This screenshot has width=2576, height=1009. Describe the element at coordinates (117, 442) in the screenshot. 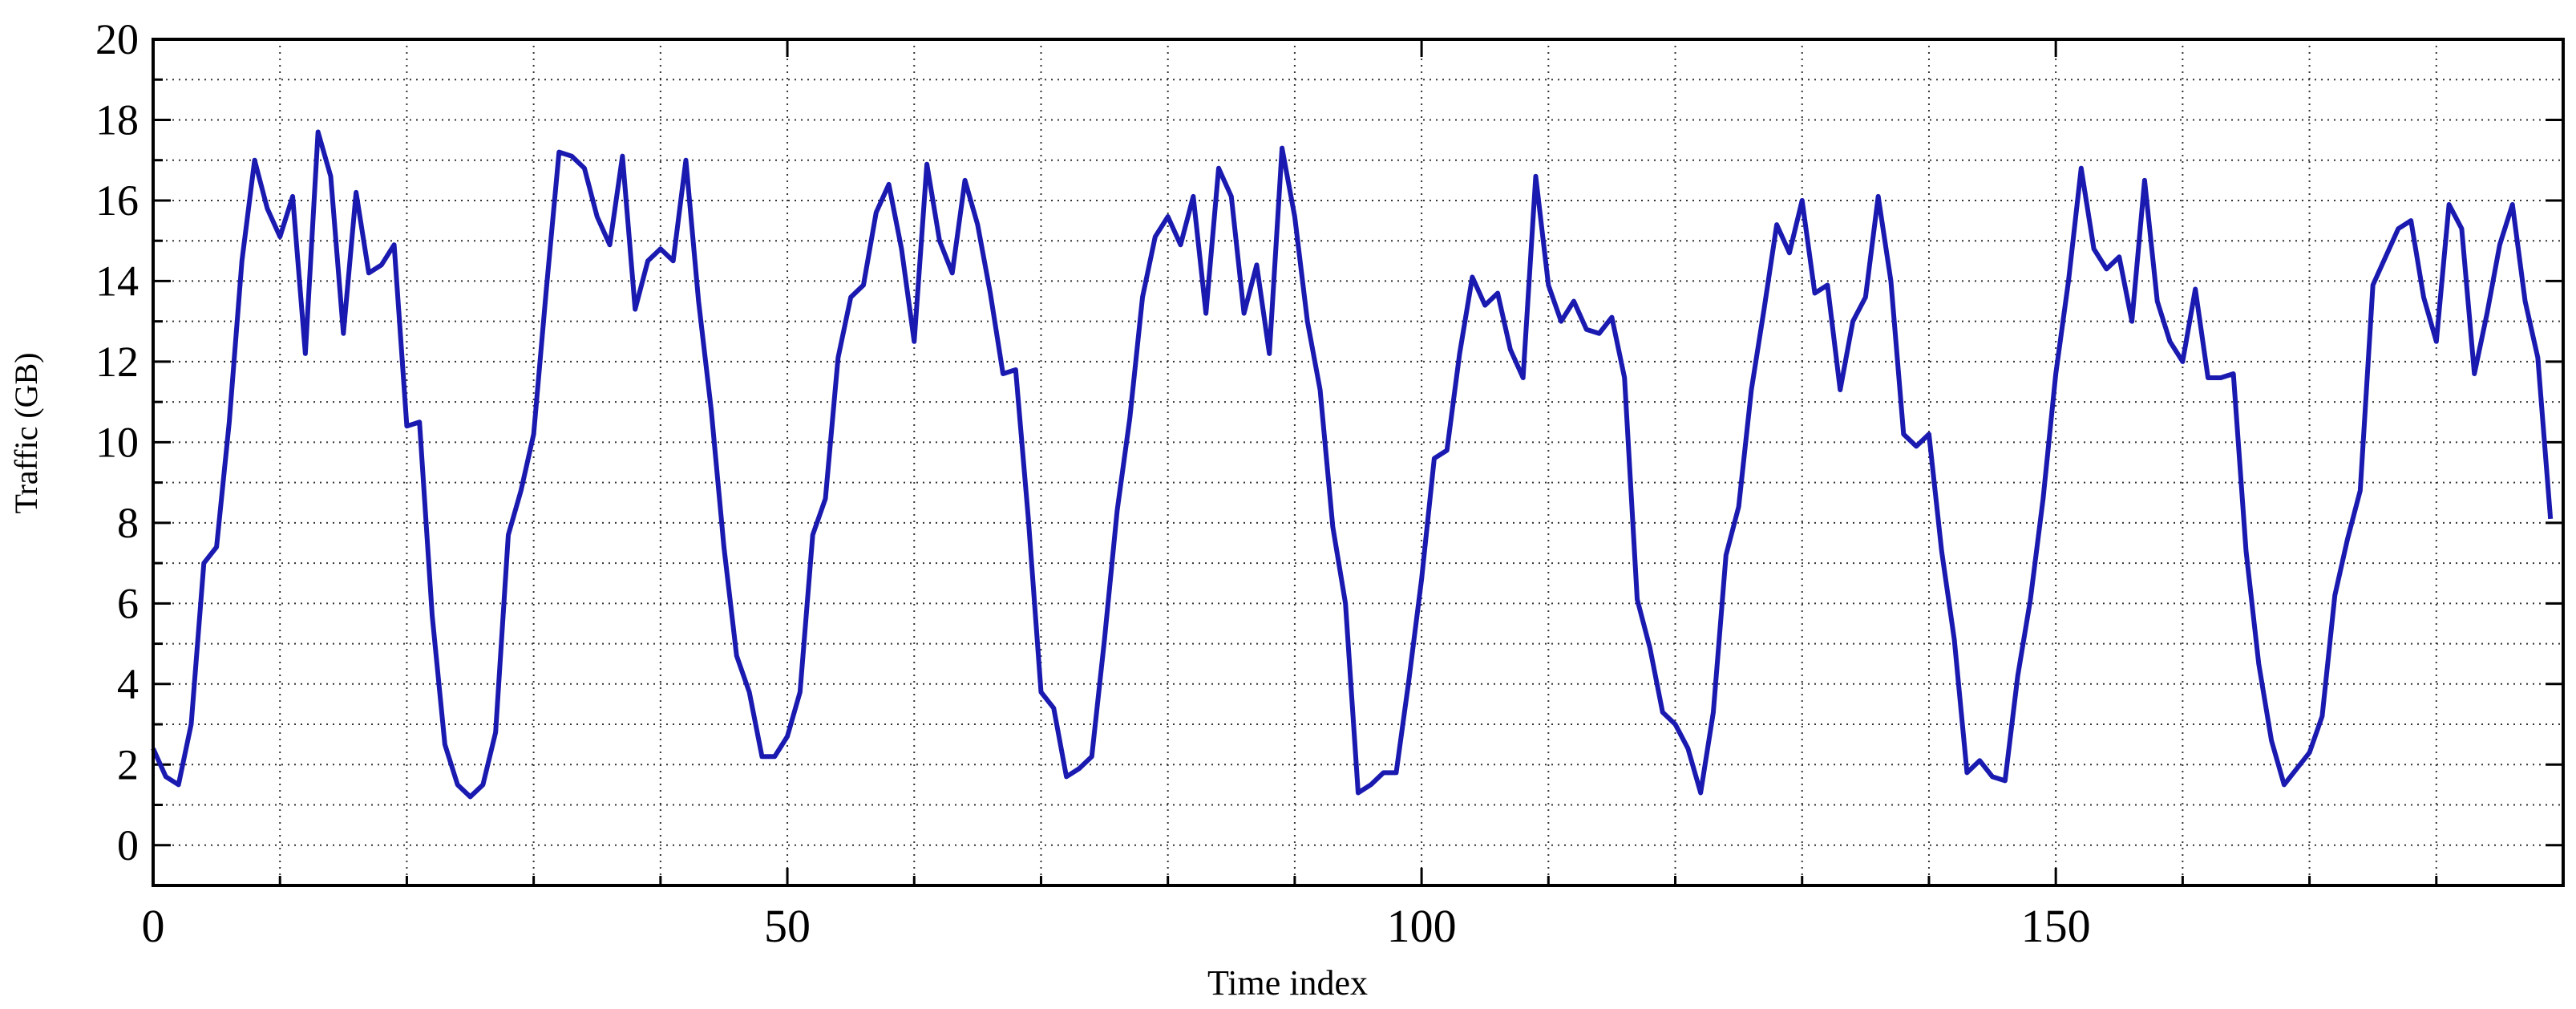

I see `y-tick-label: 10` at that location.